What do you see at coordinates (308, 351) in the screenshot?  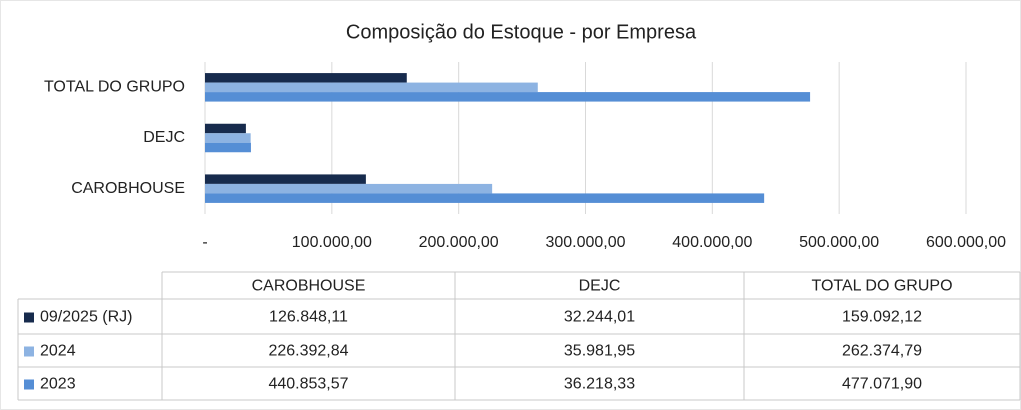 I see `table-cell: 226.392,84` at bounding box center [308, 351].